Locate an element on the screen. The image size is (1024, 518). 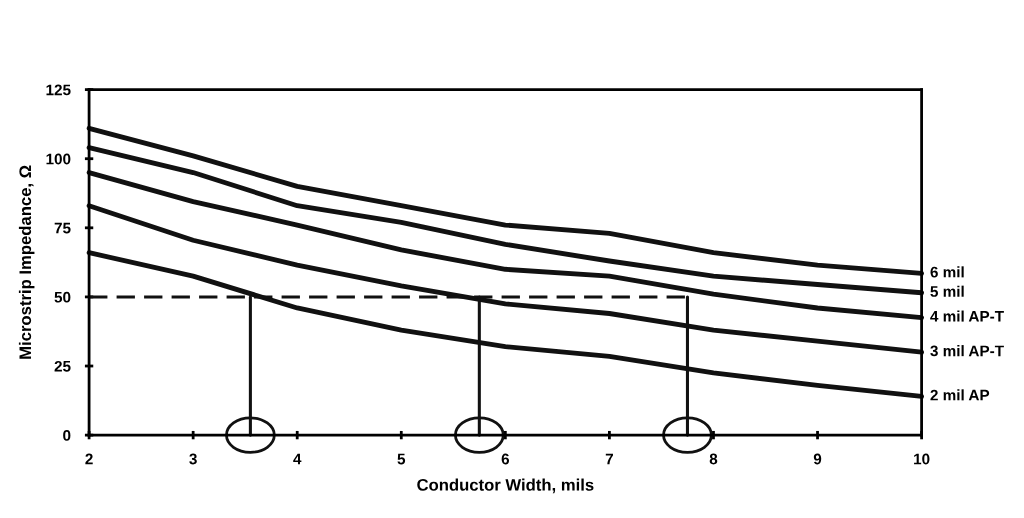
y-tick-label: 75 is located at coordinates (62, 228).